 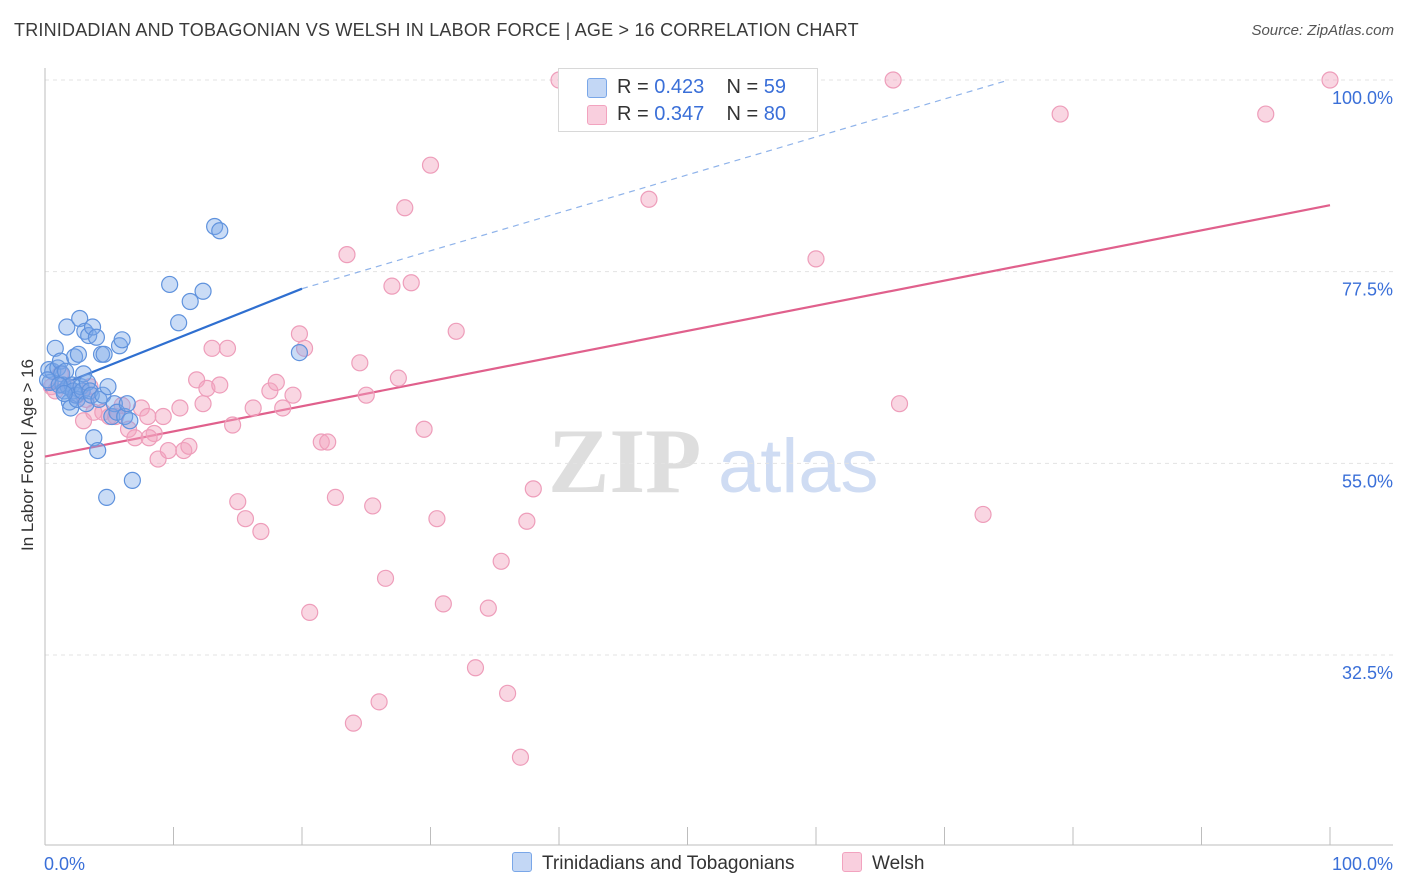 I want to click on trinidadian-points, so click(x=173, y=362).